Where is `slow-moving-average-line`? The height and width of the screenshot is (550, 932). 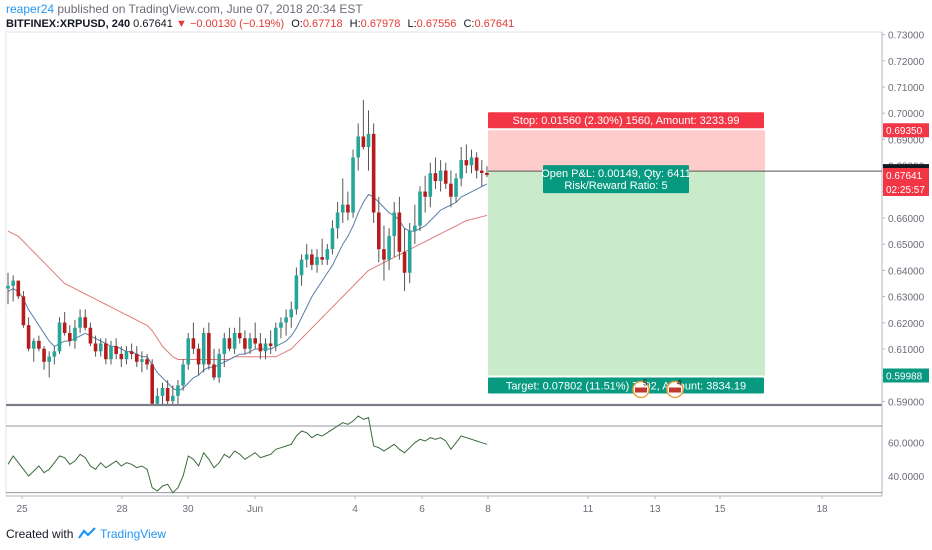
slow-moving-average-line is located at coordinates (247, 287).